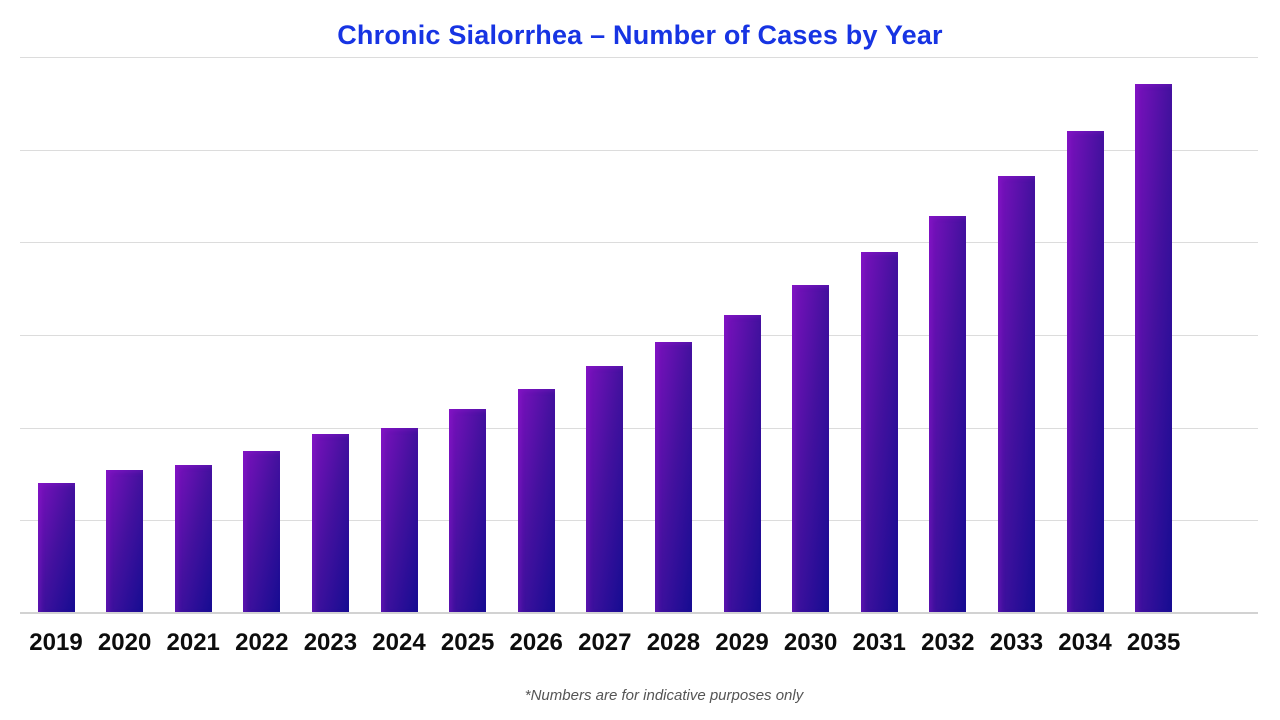 This screenshot has height=720, width=1280. Describe the element at coordinates (330, 523) in the screenshot. I see `bar-2023` at that location.